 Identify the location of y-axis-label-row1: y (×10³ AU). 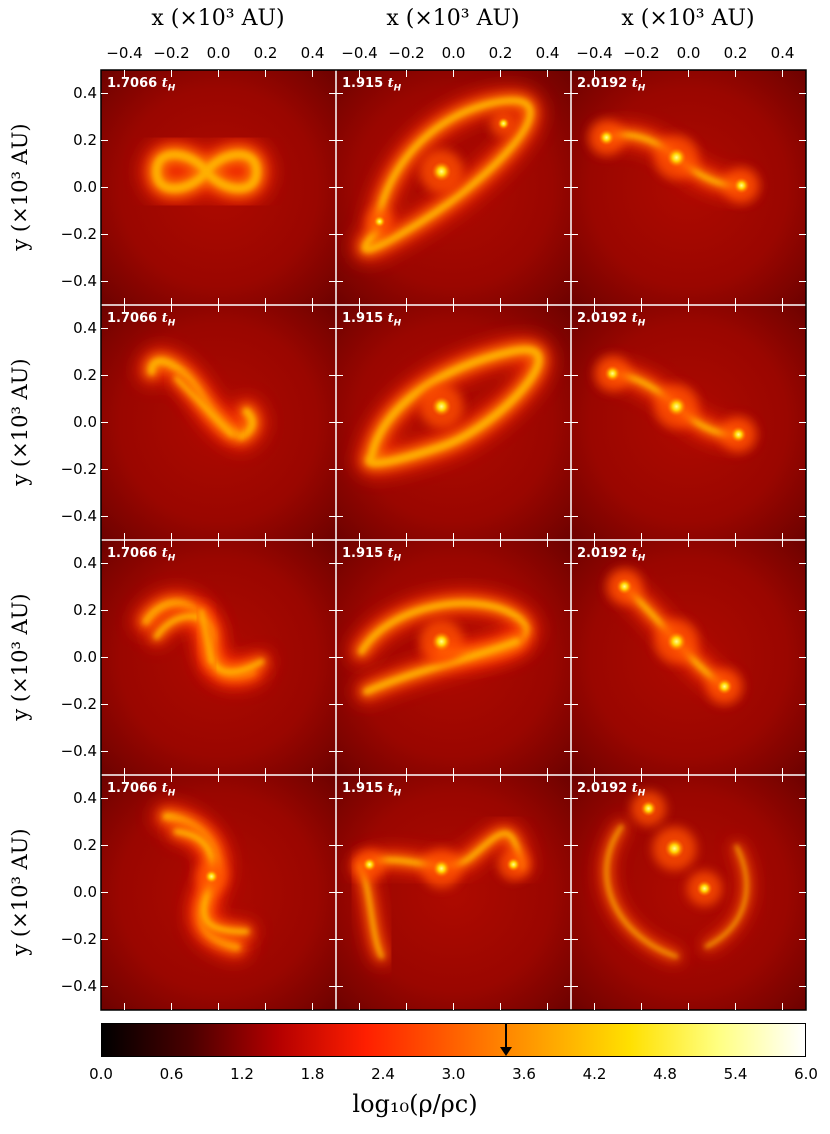
(20, 187).